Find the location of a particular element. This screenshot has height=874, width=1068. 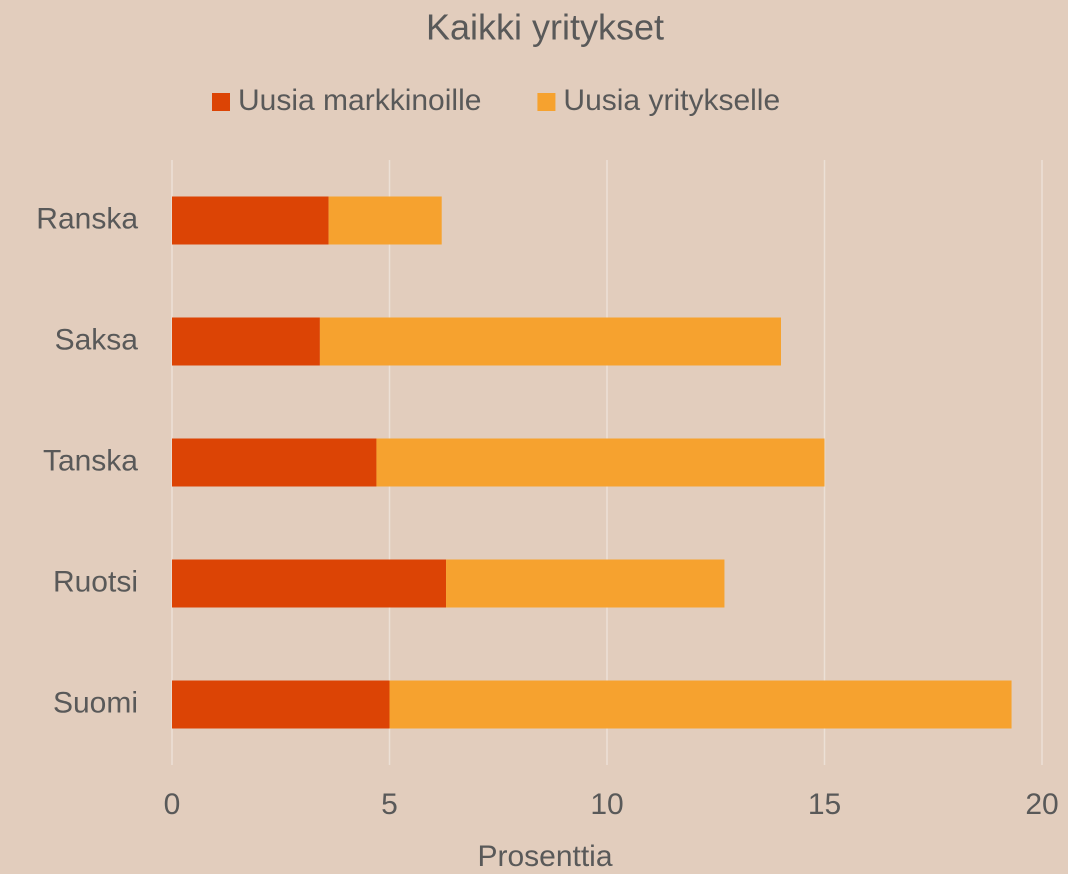

y-tick-label: Saksa is located at coordinates (97, 339).